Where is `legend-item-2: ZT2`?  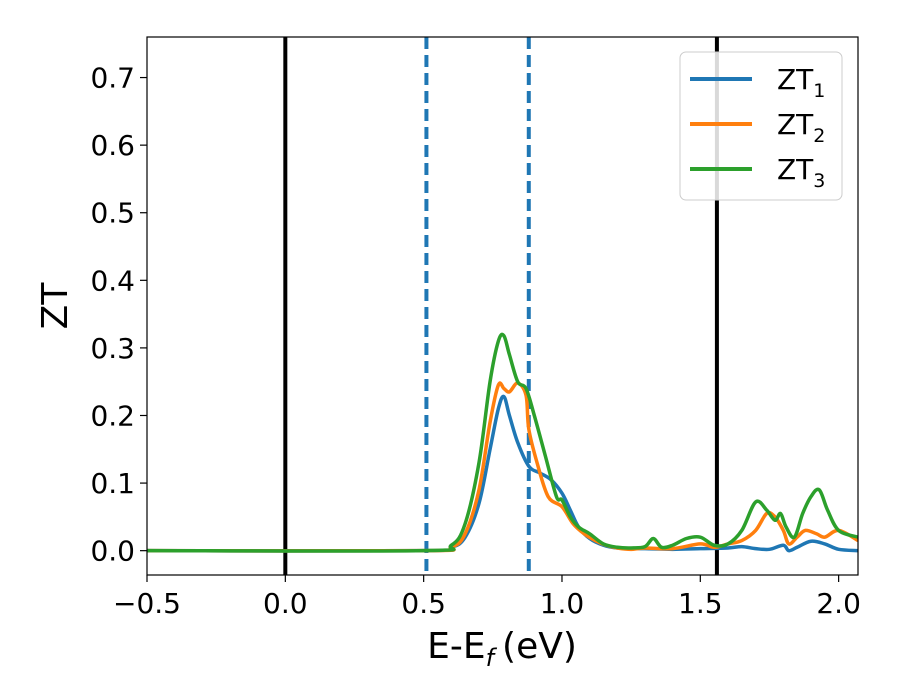
legend-item-2: ZT2 is located at coordinates (757, 127).